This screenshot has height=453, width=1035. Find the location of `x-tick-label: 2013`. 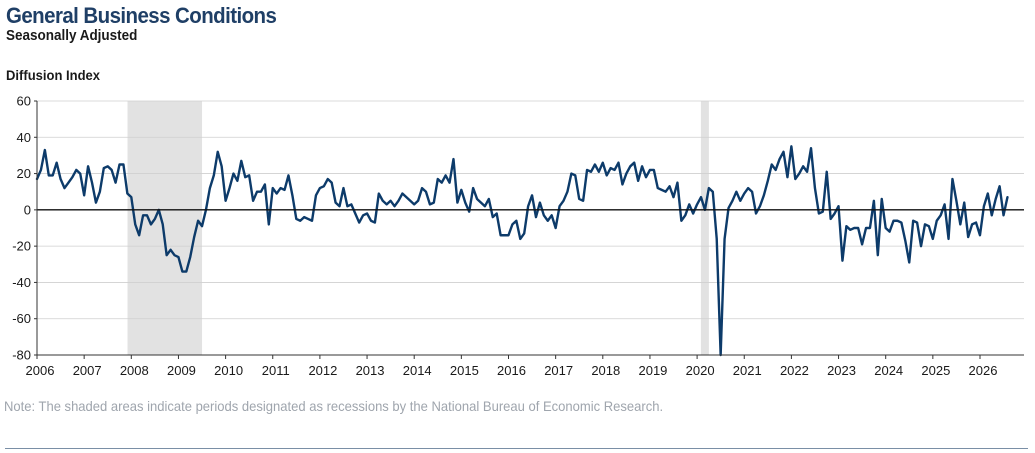

x-tick-label: 2013 is located at coordinates (370, 370).